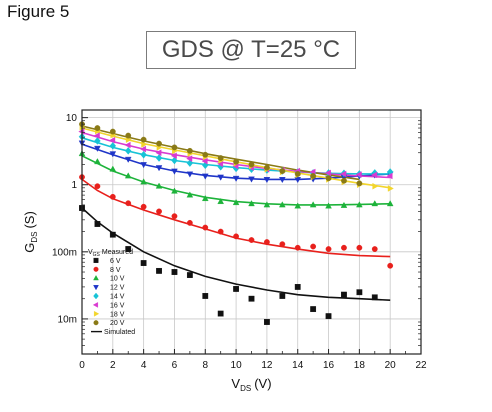 The image size is (492, 412). Describe the element at coordinates (117, 279) in the screenshot. I see `legend-label: 10 V` at that location.